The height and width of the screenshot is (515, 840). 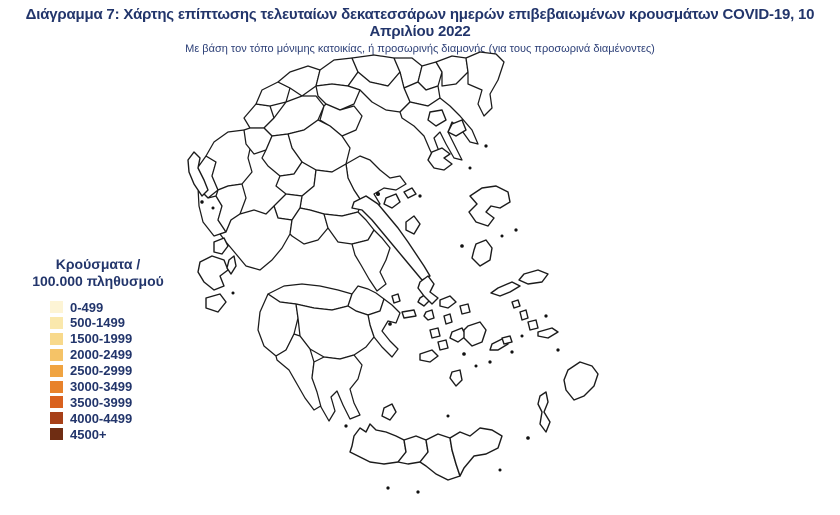 I want to click on region-rodopi, so click(x=452, y=71).